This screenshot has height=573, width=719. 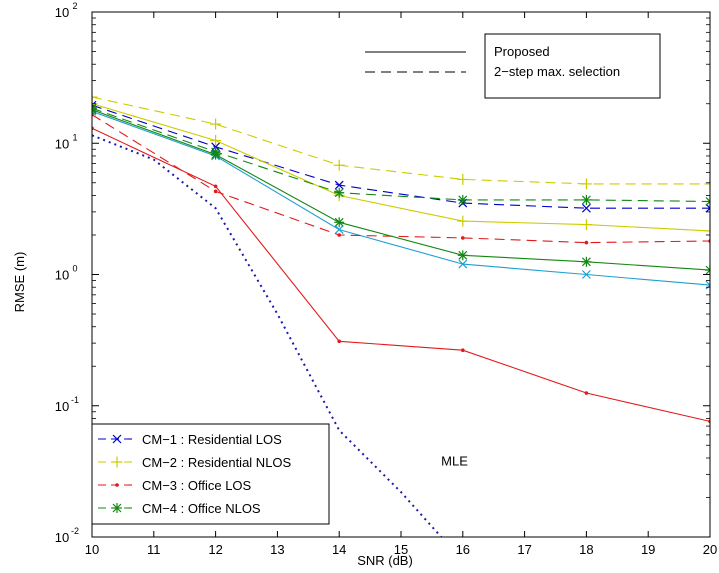 I want to click on y-tick-exponent: 2, so click(x=74, y=6).